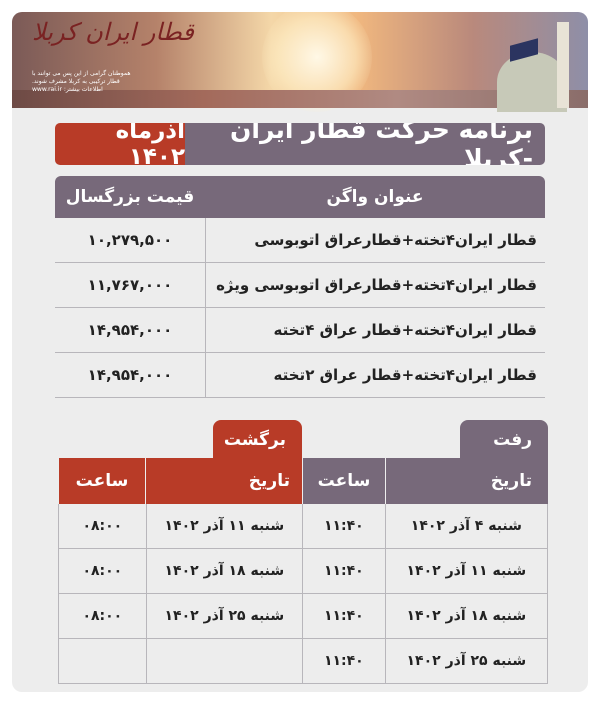 The height and width of the screenshot is (702, 600). What do you see at coordinates (130, 240) in the screenshot?
I see `adult-price: ۱۰,۲۷۹,۵۰۰` at bounding box center [130, 240].